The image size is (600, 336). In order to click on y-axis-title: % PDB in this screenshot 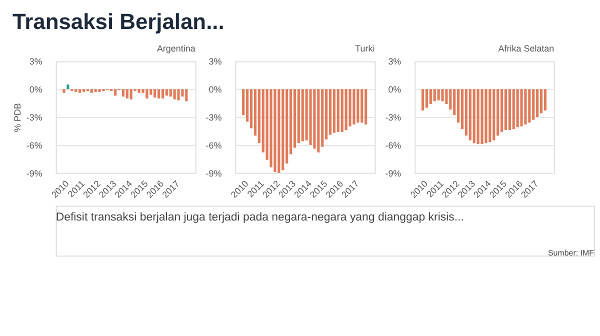, I will do `click(17, 117)`.